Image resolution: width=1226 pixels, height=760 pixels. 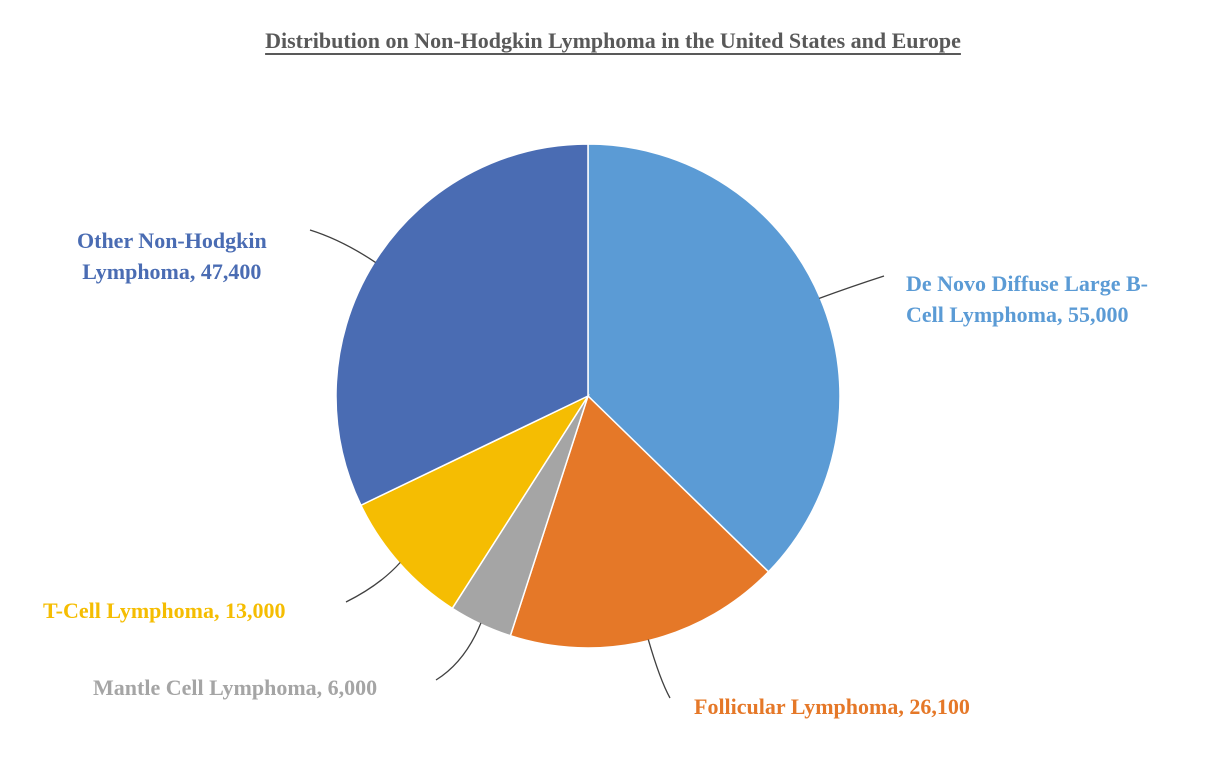 What do you see at coordinates (659, 669) in the screenshot?
I see `leader-line-follicular` at bounding box center [659, 669].